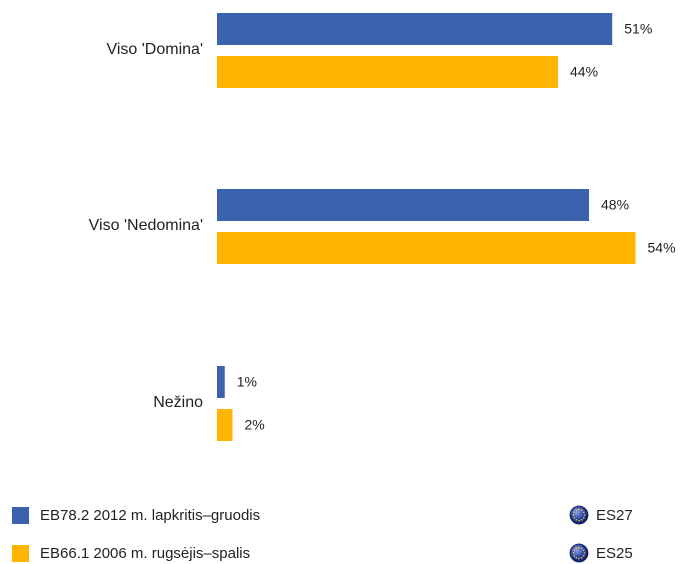 The height and width of the screenshot is (564, 681). What do you see at coordinates (614, 553) in the screenshot?
I see `region-label: ES25` at bounding box center [614, 553].